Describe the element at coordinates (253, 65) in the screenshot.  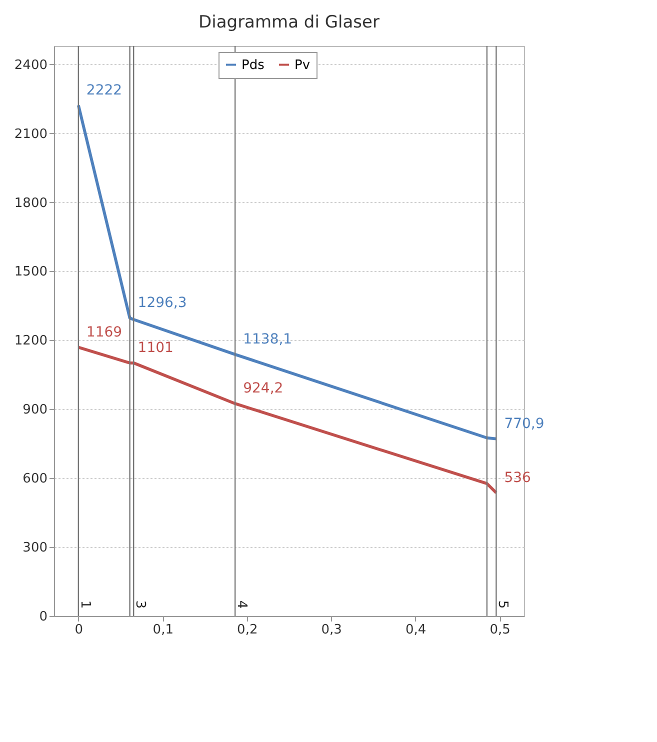
I see `legend-label: Pds` at that location.